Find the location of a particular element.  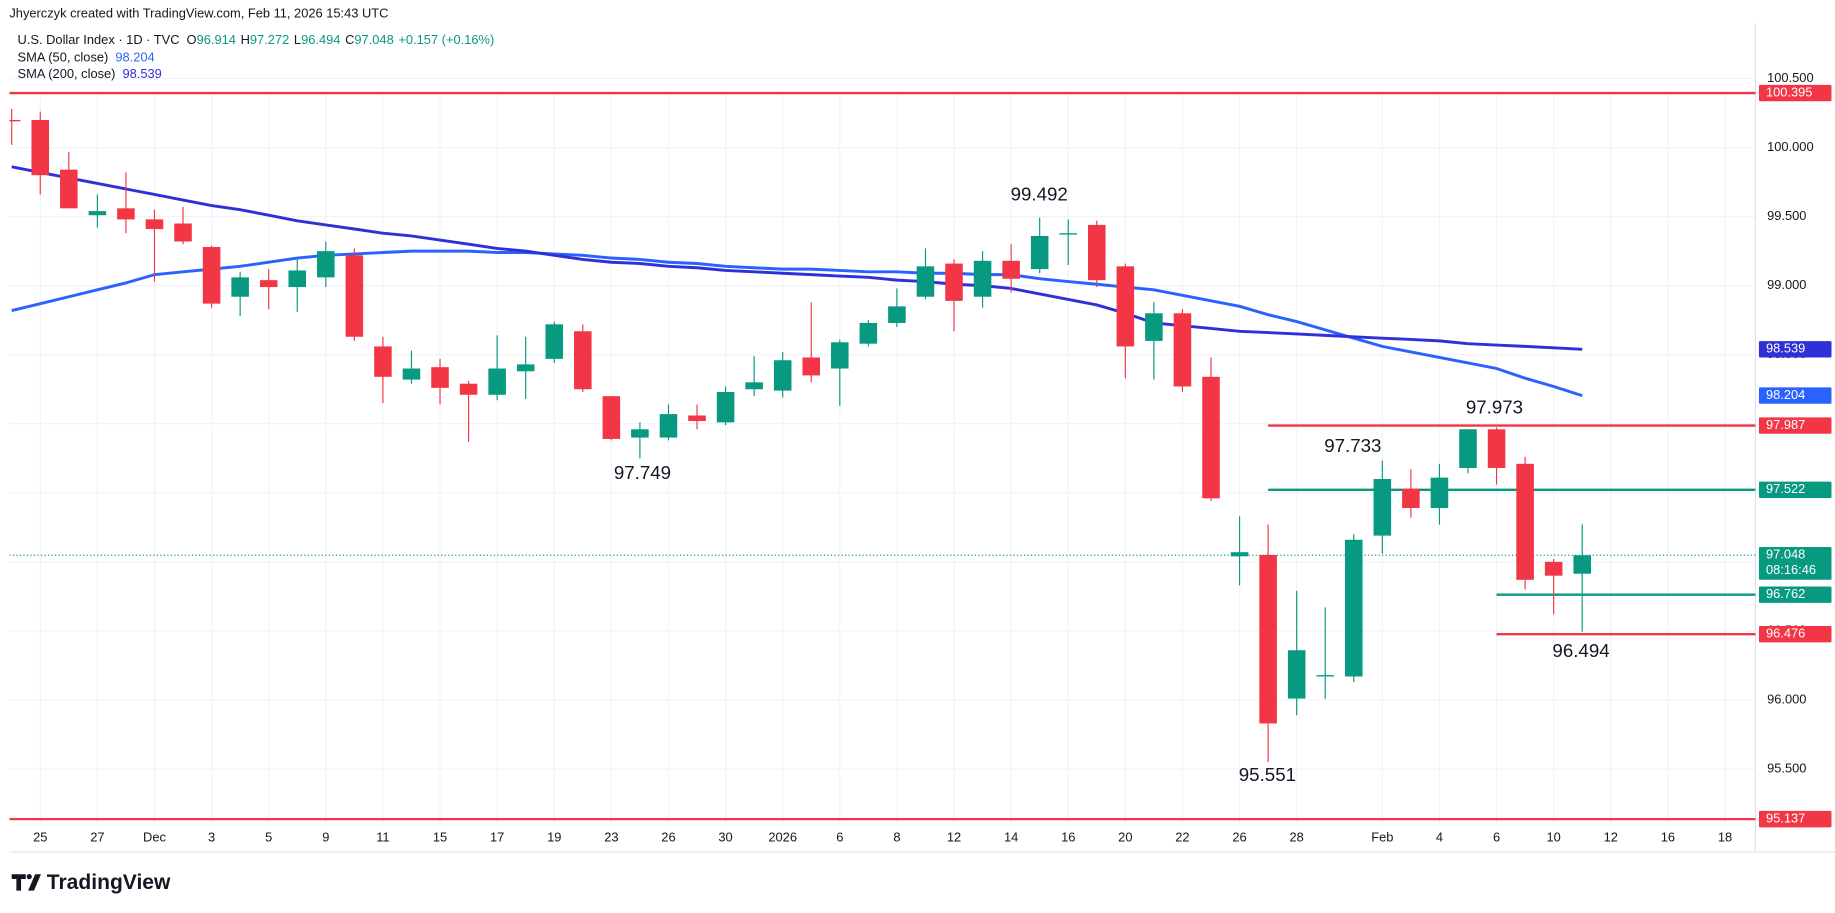

annotation: 99.492 is located at coordinates (1039, 193).